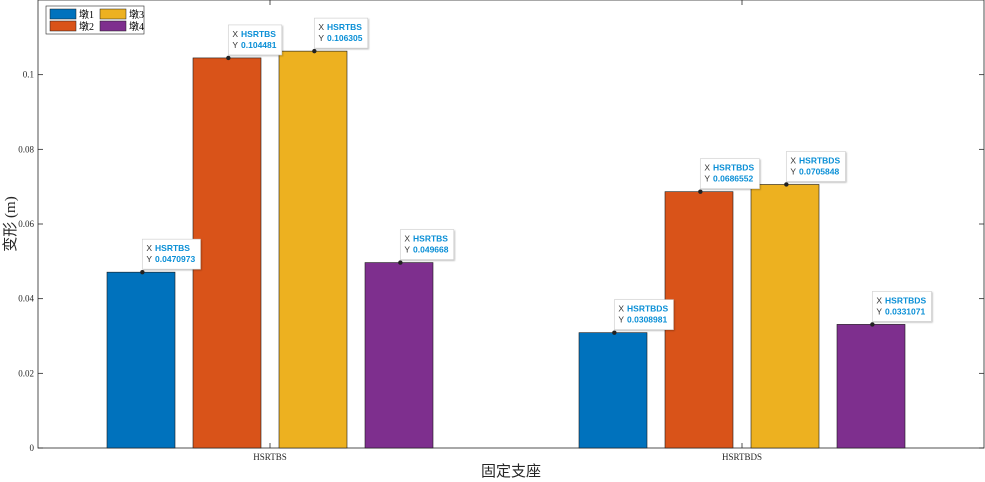 The height and width of the screenshot is (482, 985). I want to click on y-tick-label: 0, so click(32, 448).